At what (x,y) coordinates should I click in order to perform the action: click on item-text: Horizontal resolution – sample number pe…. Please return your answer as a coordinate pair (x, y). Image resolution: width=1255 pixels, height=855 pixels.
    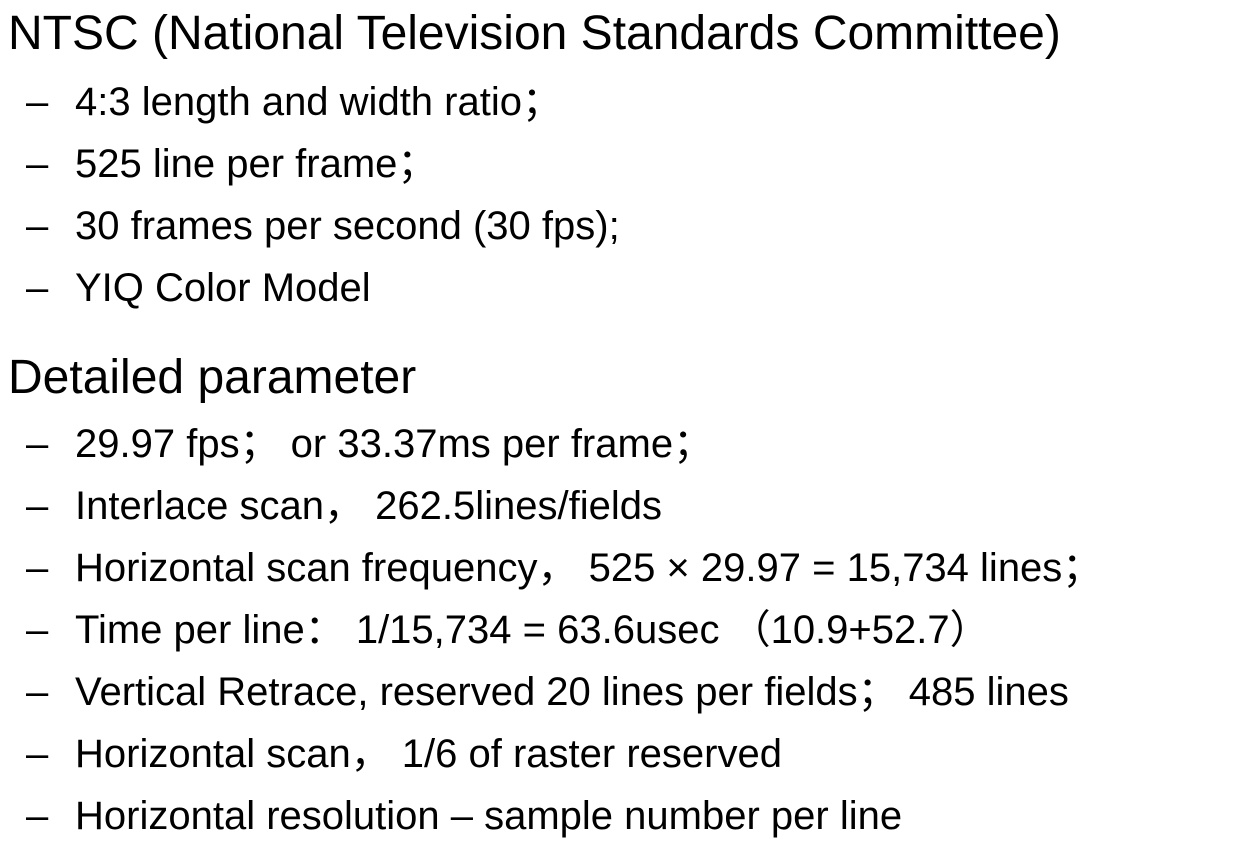
    Looking at the image, I should click on (489, 816).